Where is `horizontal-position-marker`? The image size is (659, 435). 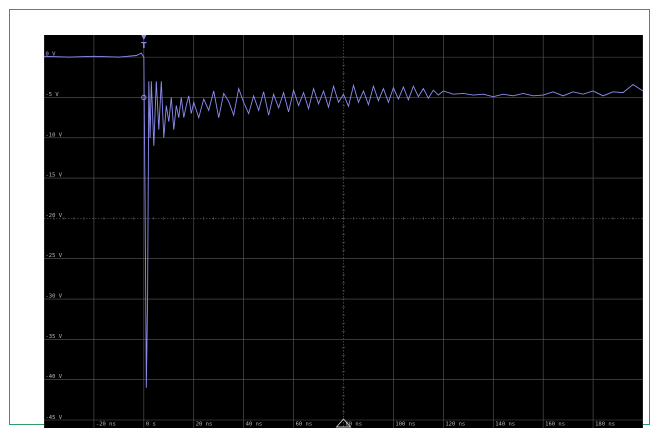
horizontal-position-marker is located at coordinates (343, 423).